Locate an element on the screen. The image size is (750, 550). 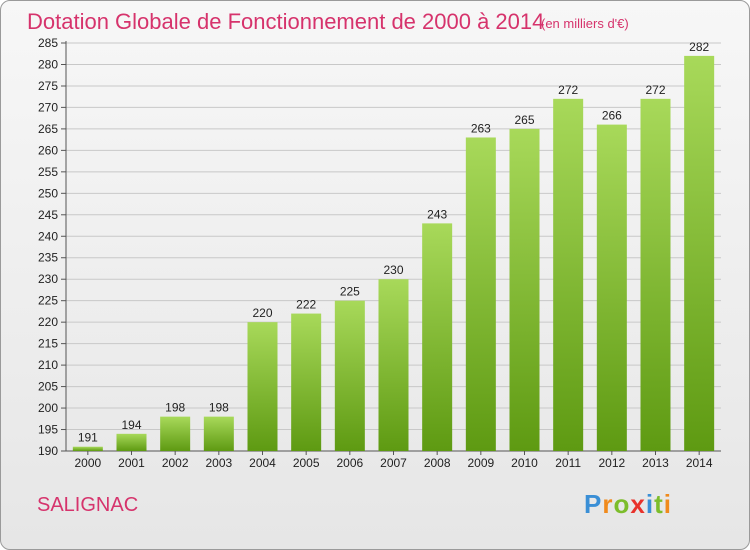
y-tick-label: 255 is located at coordinates (48, 172).